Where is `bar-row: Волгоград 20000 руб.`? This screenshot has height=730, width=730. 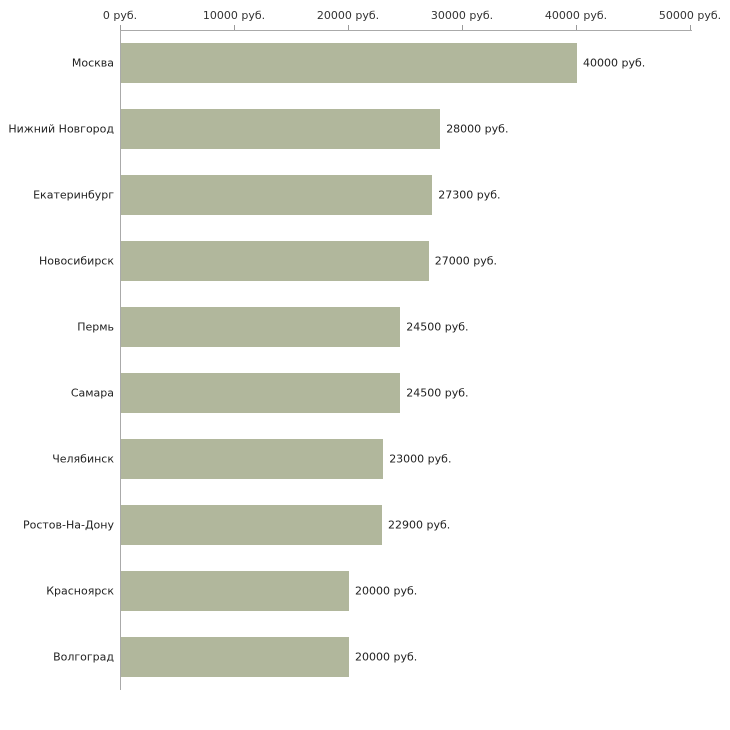
bar-row: Волгоград 20000 руб. is located at coordinates (365, 657).